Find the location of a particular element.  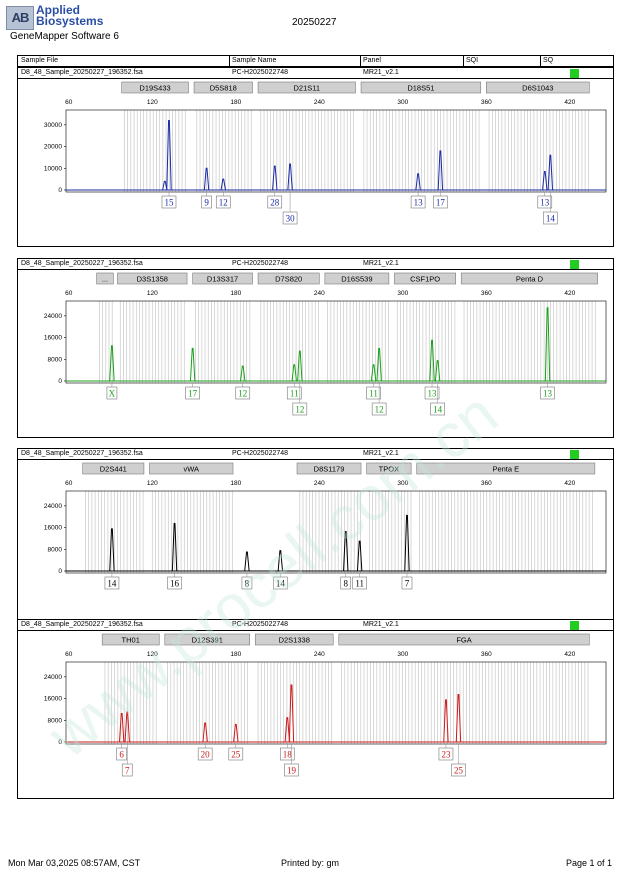

x-tick-label: 60 is located at coordinates (69, 102).